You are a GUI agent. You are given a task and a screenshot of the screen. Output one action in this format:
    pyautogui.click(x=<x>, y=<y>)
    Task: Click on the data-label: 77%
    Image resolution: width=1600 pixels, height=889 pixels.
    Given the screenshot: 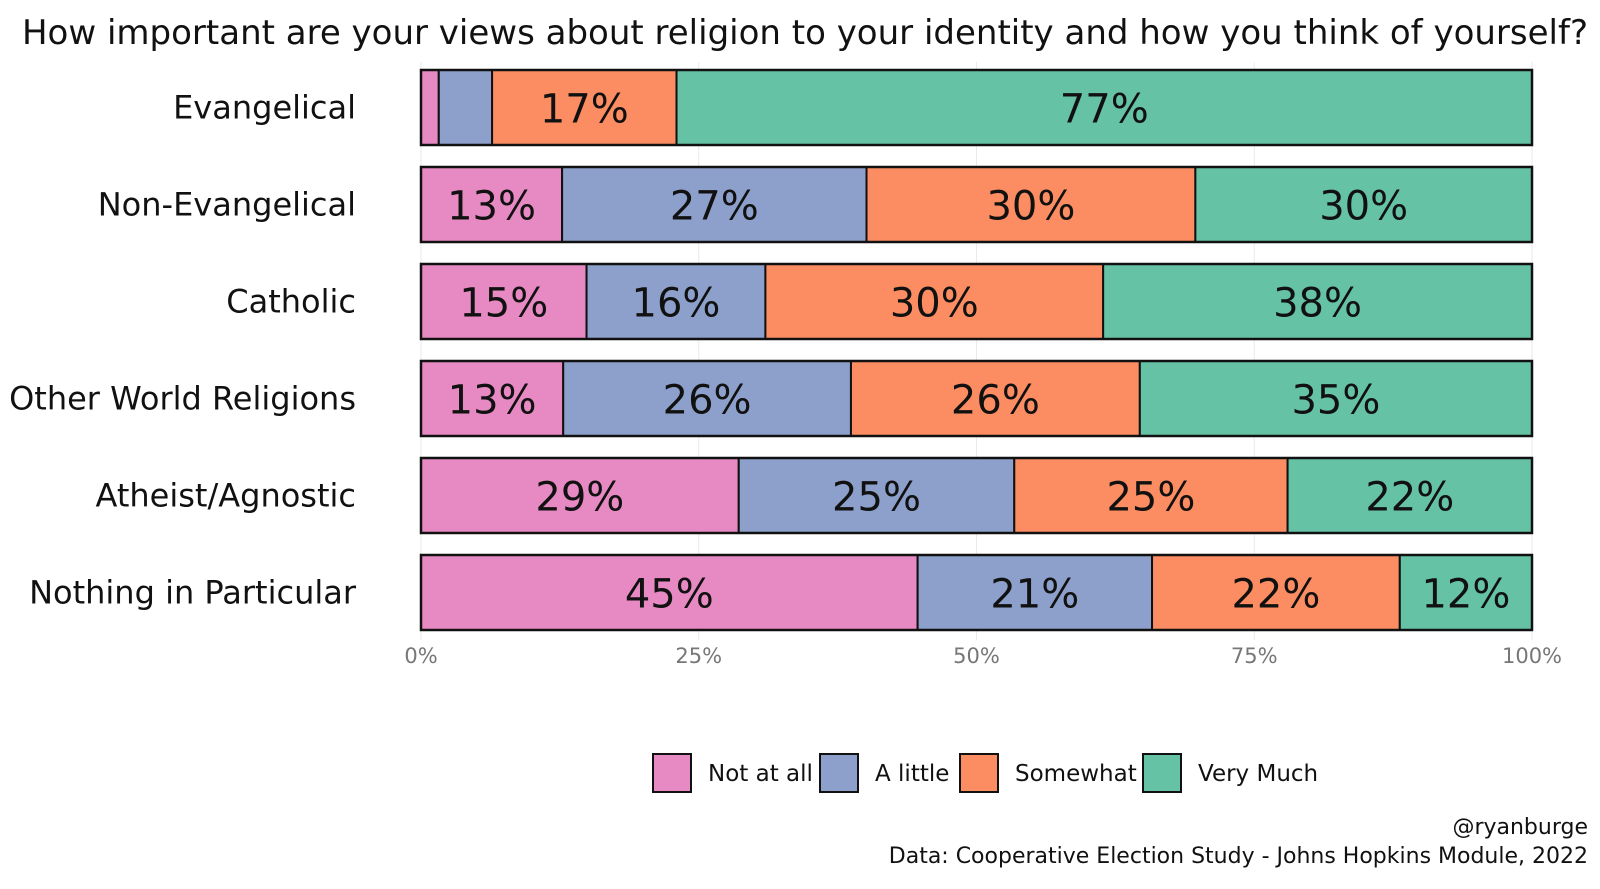 What is the action you would take?
    pyautogui.click(x=1104, y=110)
    